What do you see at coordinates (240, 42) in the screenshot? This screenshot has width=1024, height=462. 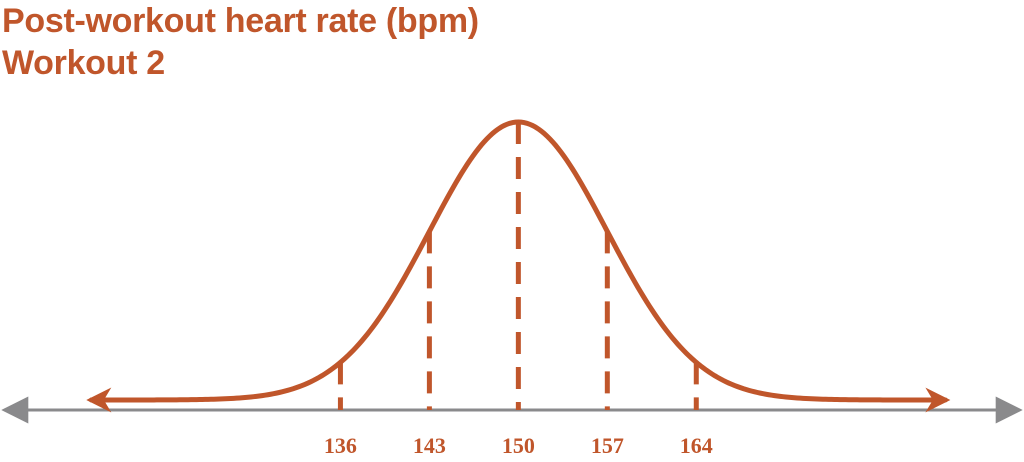 I see `chart-title-block: Post-workout heart rate (bpm) Workout 2` at bounding box center [240, 42].